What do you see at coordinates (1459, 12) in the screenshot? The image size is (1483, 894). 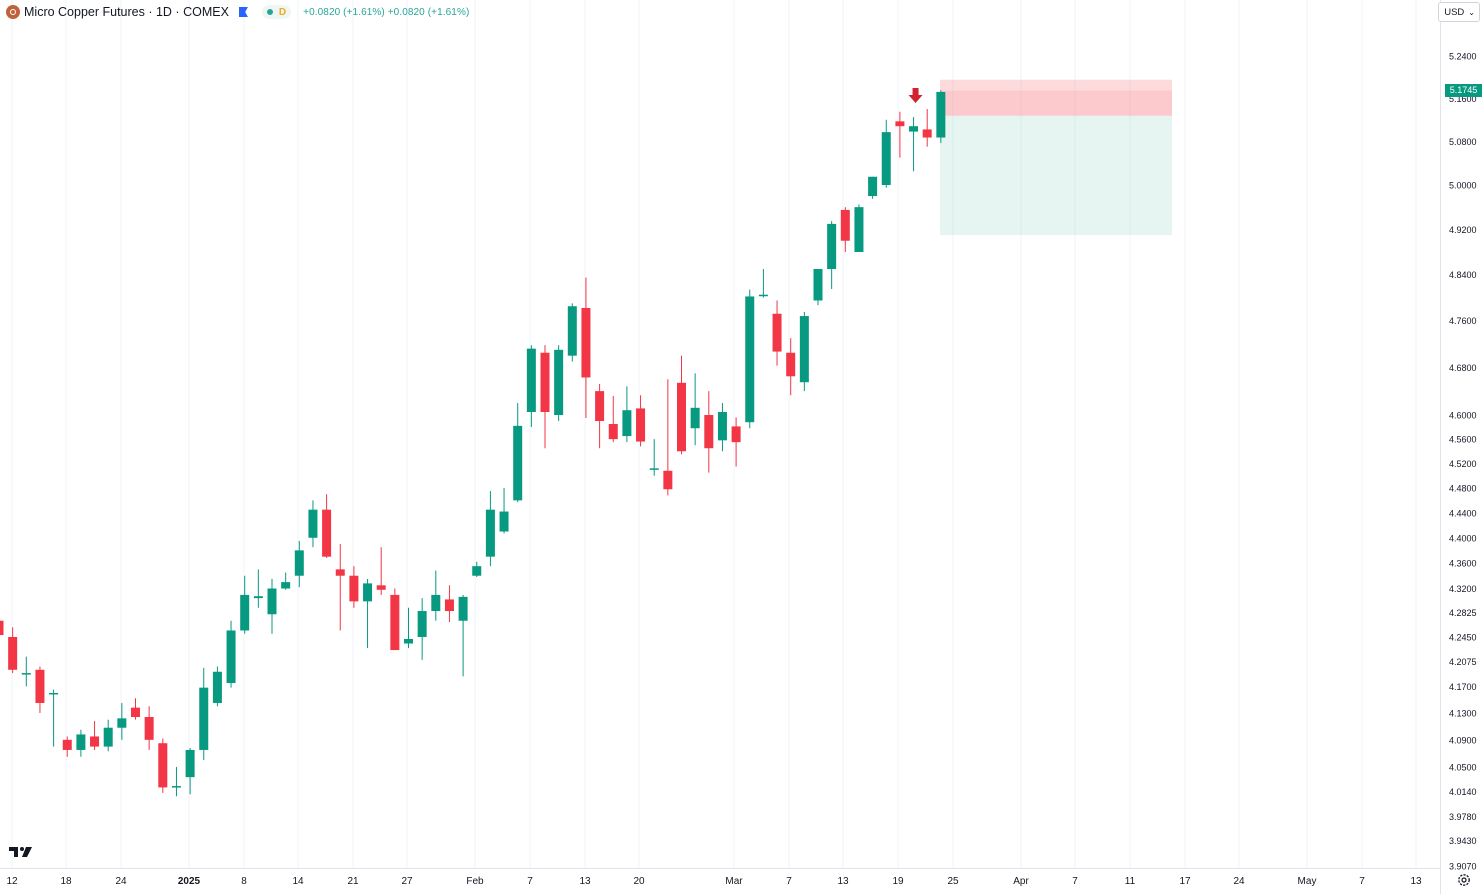 I see `currency-selector: USD ⌄` at bounding box center [1459, 12].